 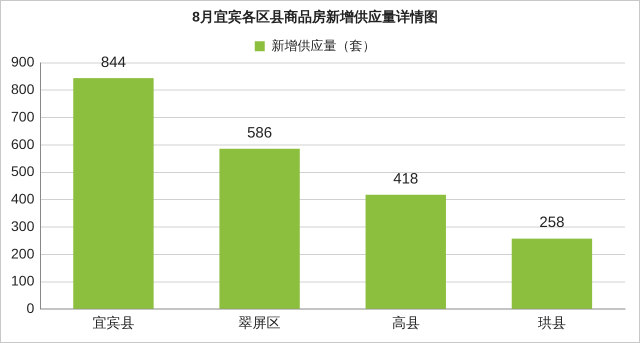 What do you see at coordinates (23, 253) in the screenshot?
I see `y-tick-label: 200` at bounding box center [23, 253].